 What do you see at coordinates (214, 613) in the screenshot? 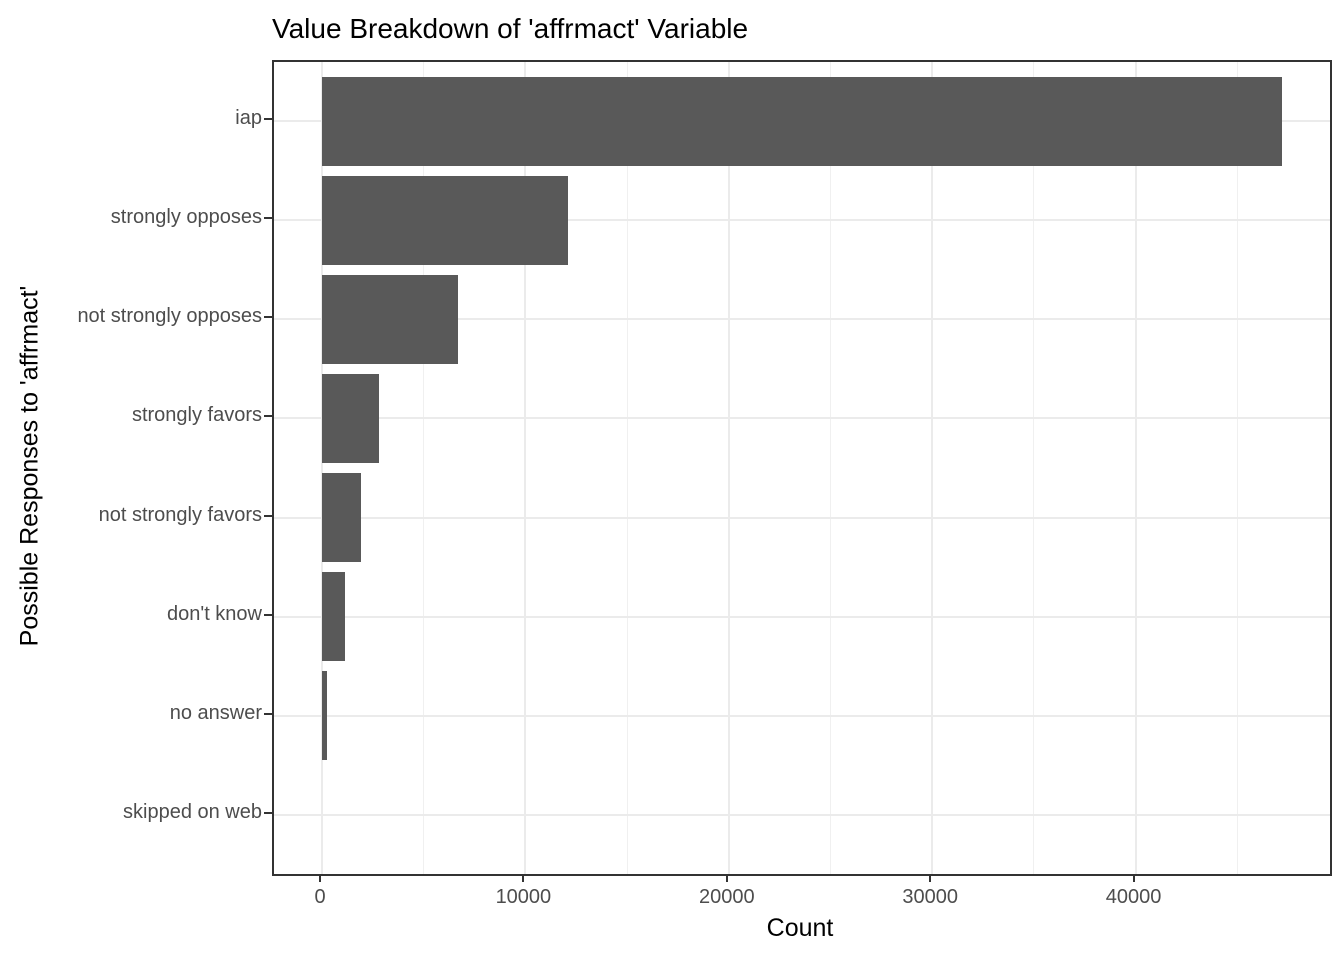
I see `y-tick-label-don-t-know: don't know` at bounding box center [214, 613].